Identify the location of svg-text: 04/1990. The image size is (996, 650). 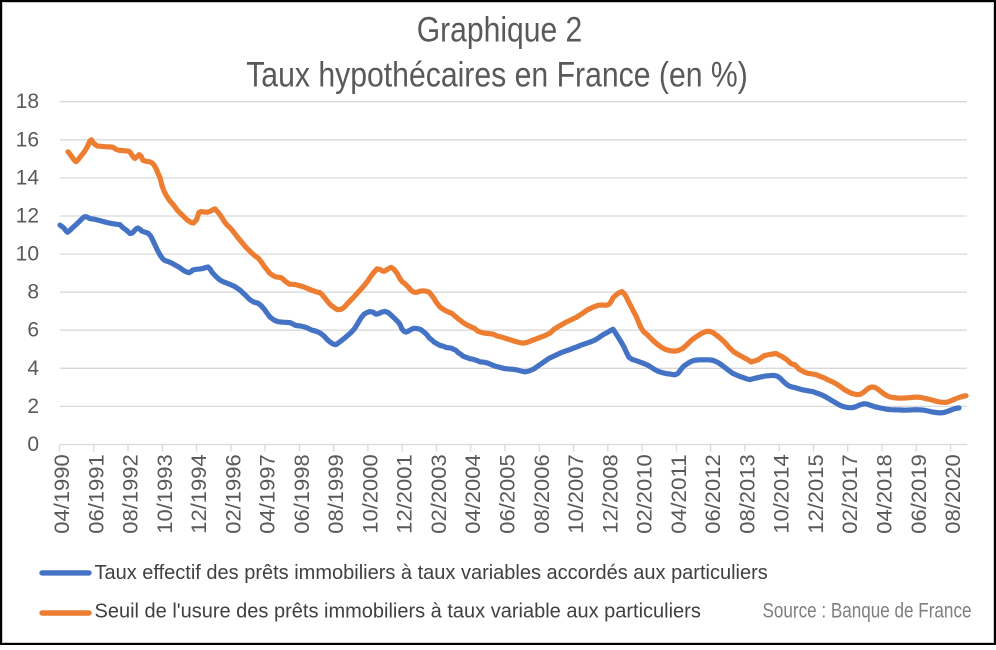
(62, 494).